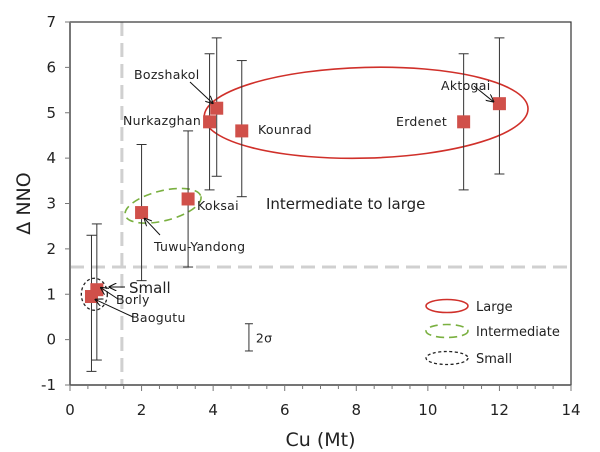  Describe the element at coordinates (264, 337) in the screenshot. I see `sigma-label: 2σ` at that location.